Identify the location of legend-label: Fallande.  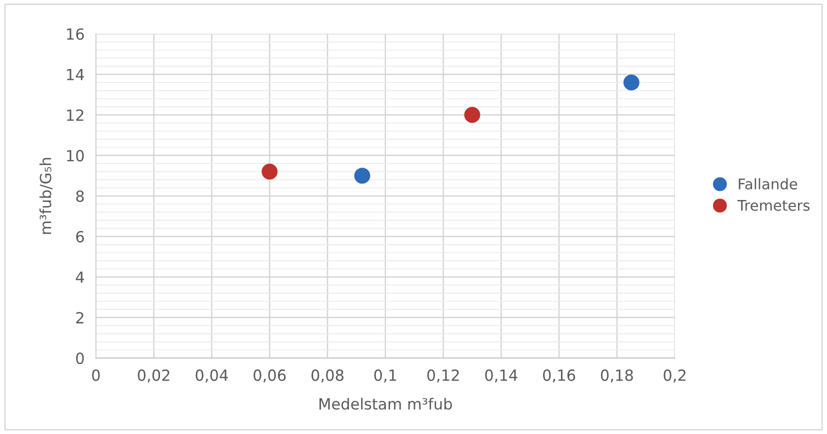
(768, 184).